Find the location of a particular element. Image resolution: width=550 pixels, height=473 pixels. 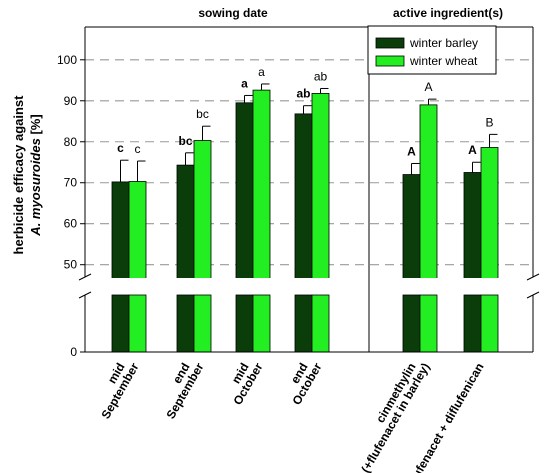

y-tick-label: 0 is located at coordinates (73, 352).